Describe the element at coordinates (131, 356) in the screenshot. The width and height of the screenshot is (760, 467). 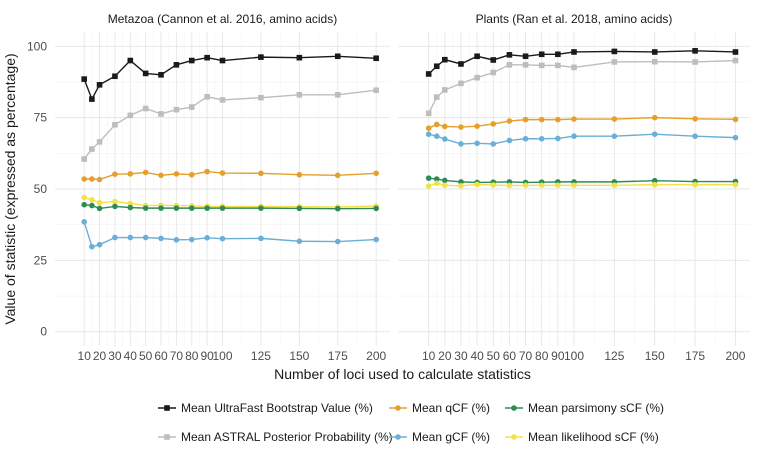
I see `x-tick-label: 40` at that location.